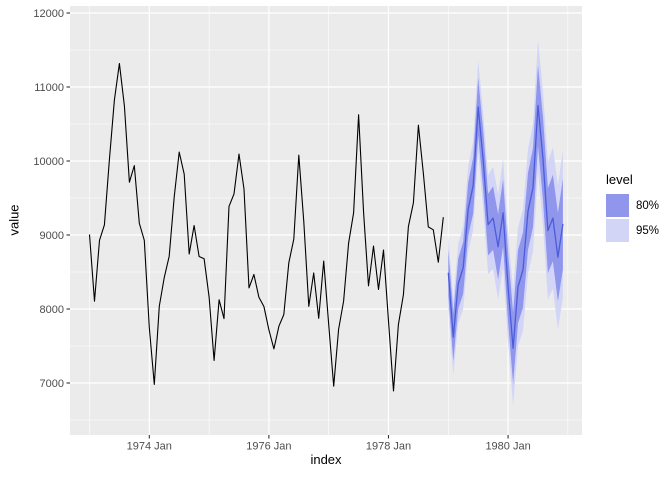 The width and height of the screenshot is (672, 480). Describe the element at coordinates (52, 384) in the screenshot. I see `y-tick-label: 7000` at that location.